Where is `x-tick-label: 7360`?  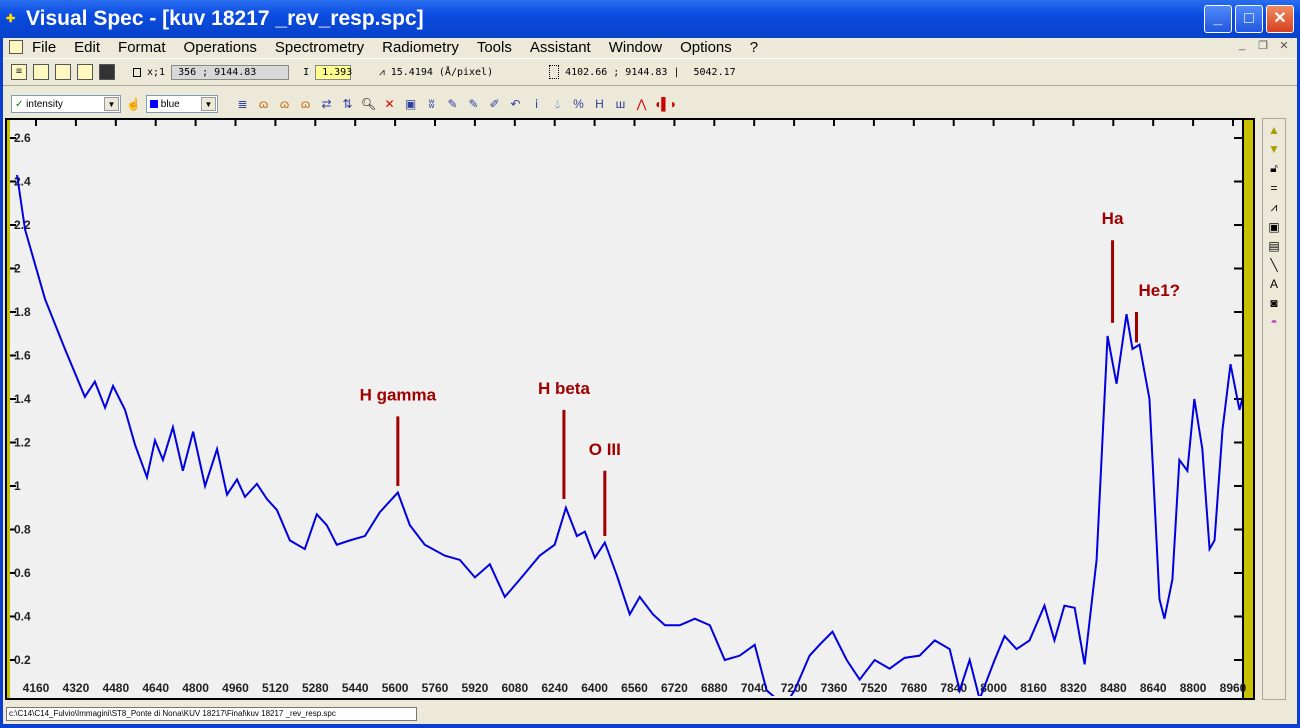 x-tick-label: 7360 is located at coordinates (834, 688).